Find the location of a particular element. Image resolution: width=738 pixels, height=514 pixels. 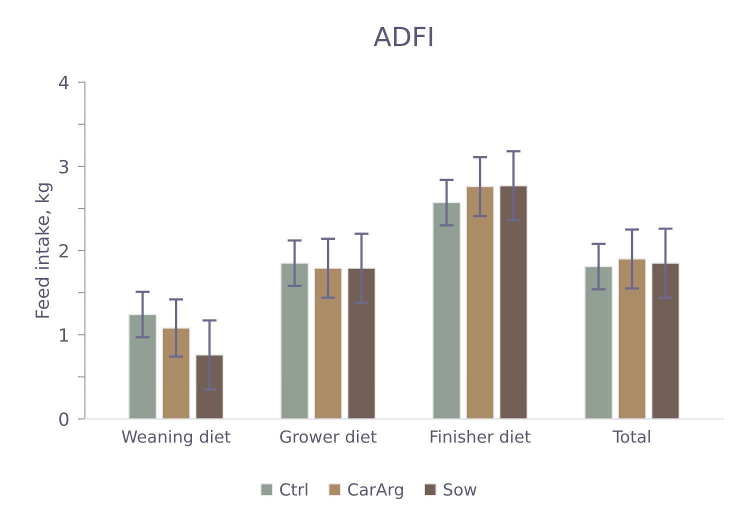

y-tick-label: 4 is located at coordinates (63, 83).